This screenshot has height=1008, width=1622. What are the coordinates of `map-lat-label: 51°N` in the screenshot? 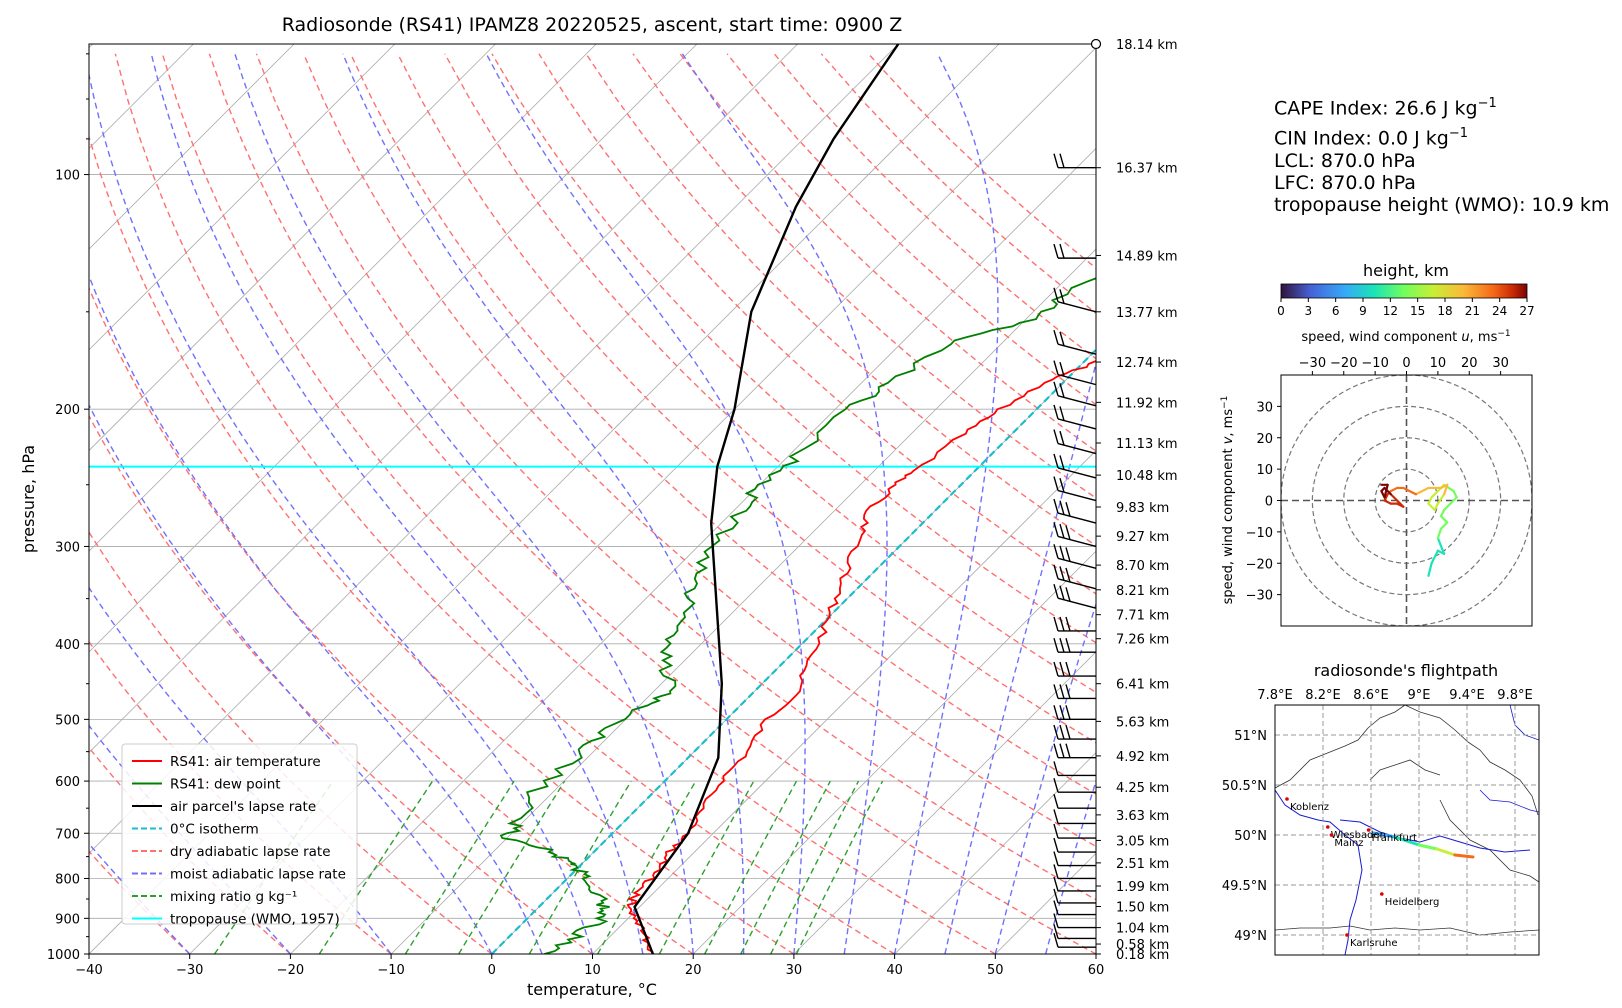 It's located at (1250, 736).